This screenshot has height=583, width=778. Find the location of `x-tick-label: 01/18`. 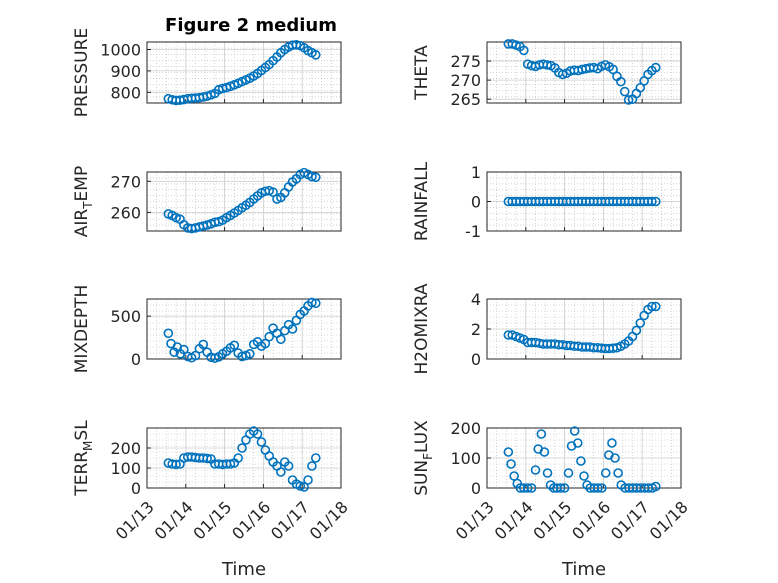

x-tick-label: 01/18 is located at coordinates (669, 520).